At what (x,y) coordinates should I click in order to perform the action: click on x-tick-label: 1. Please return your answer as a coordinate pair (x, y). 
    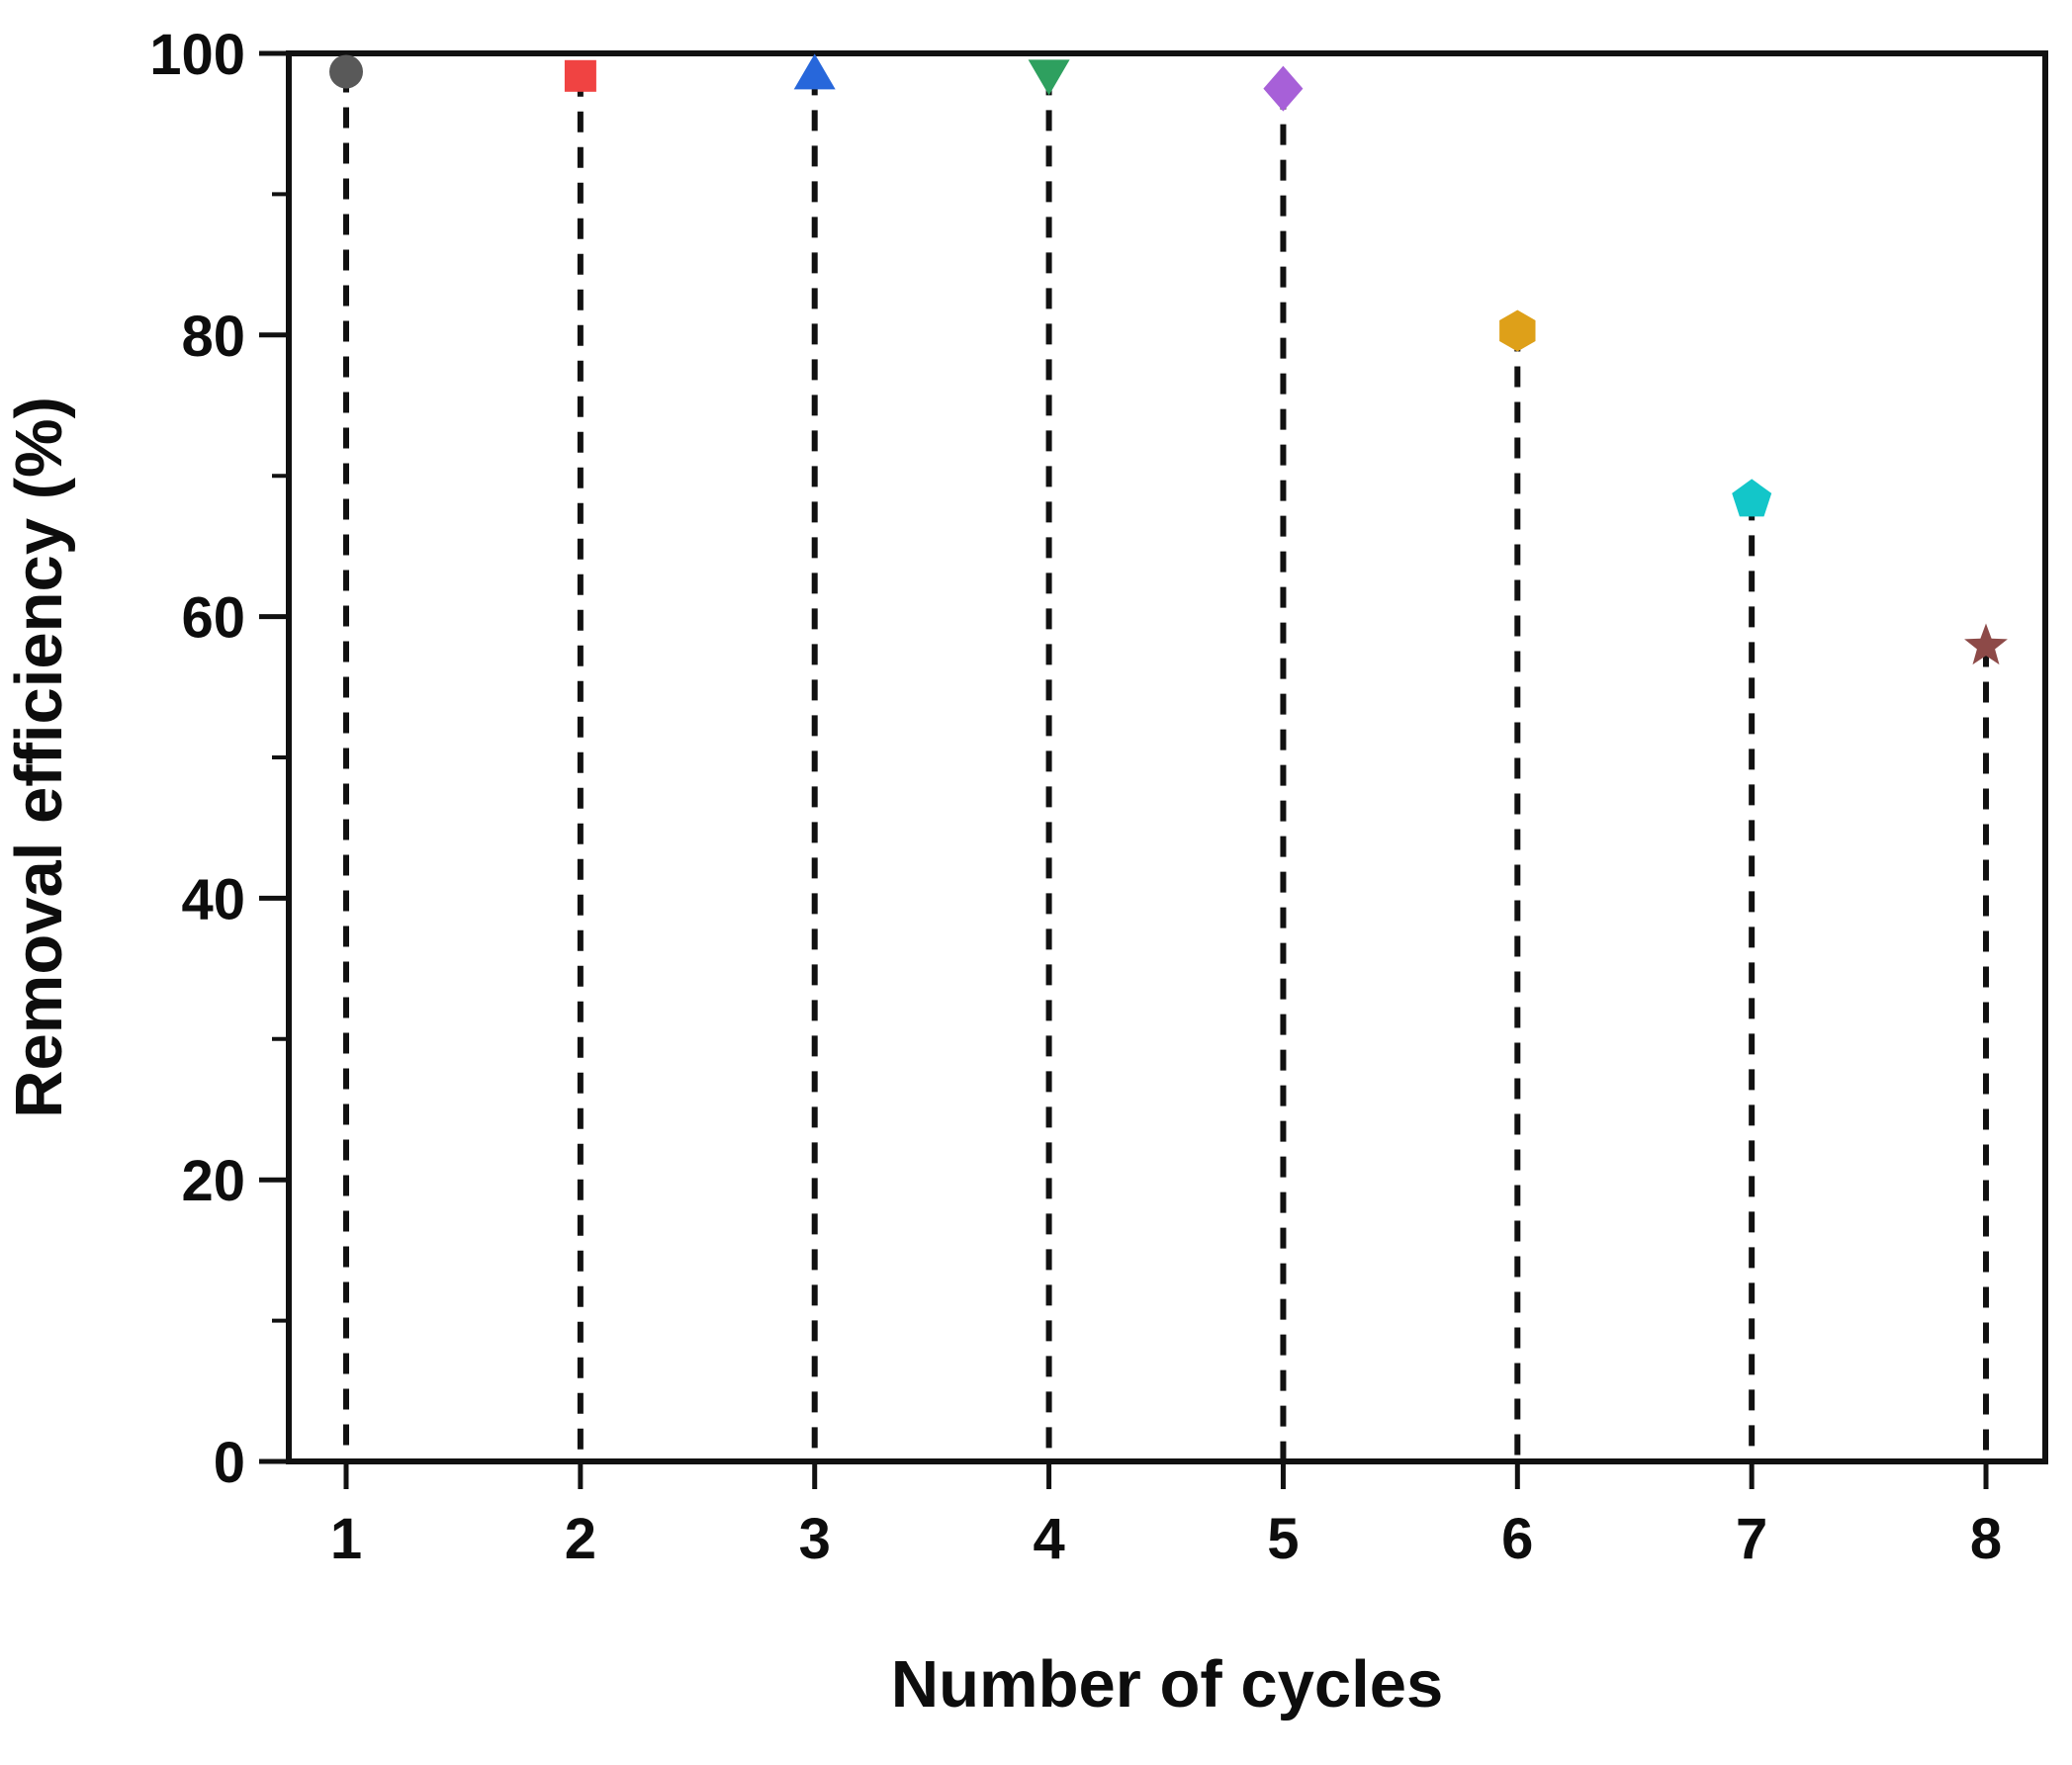
    Looking at the image, I should click on (346, 1539).